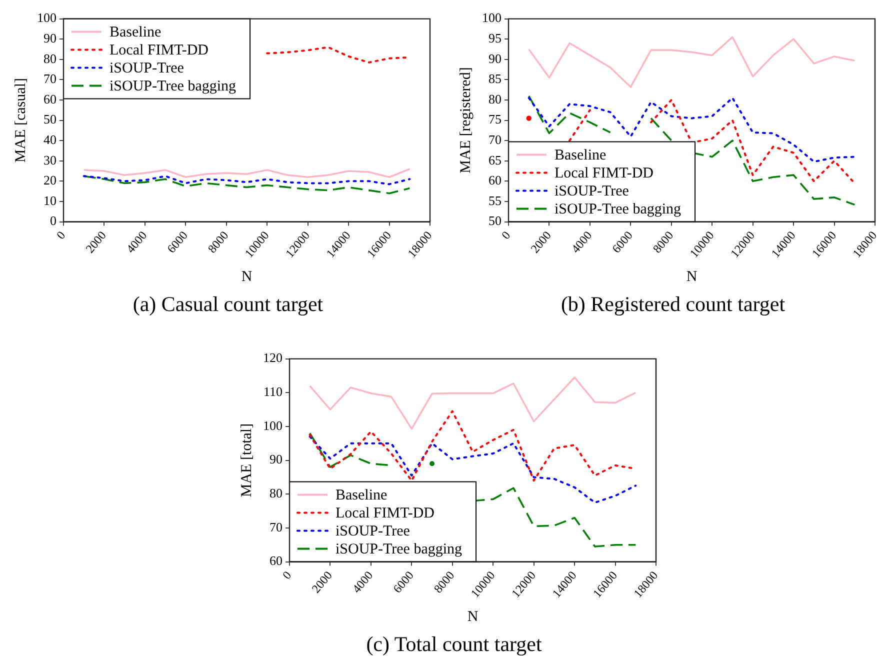  Describe the element at coordinates (50, 139) in the screenshot. I see `y-tick-label: 40` at that location.